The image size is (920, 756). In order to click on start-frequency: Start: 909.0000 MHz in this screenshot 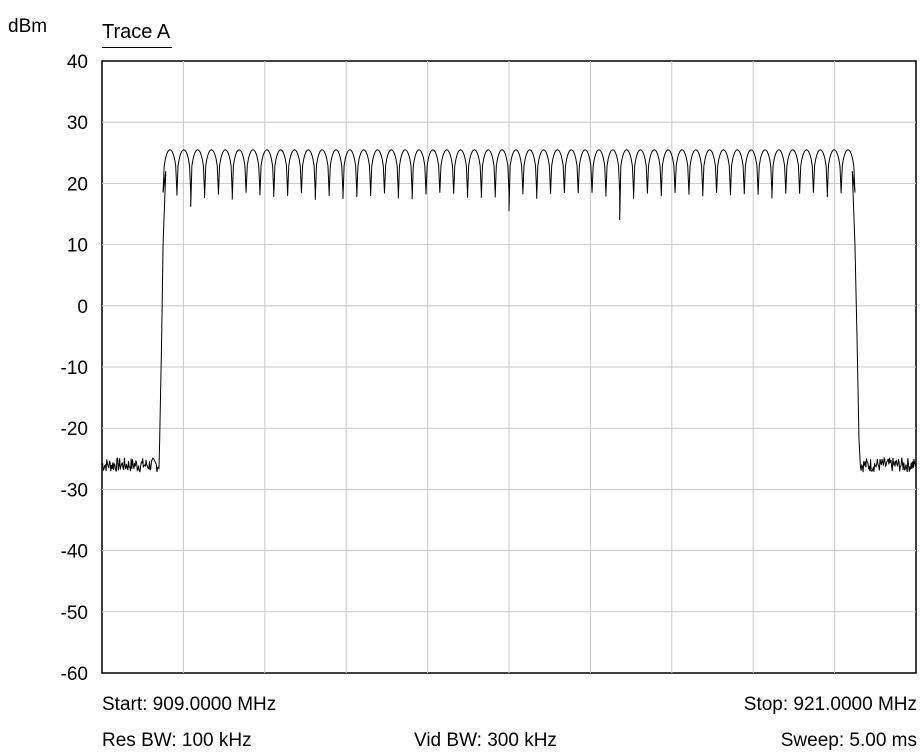, I will do `click(189, 704)`.